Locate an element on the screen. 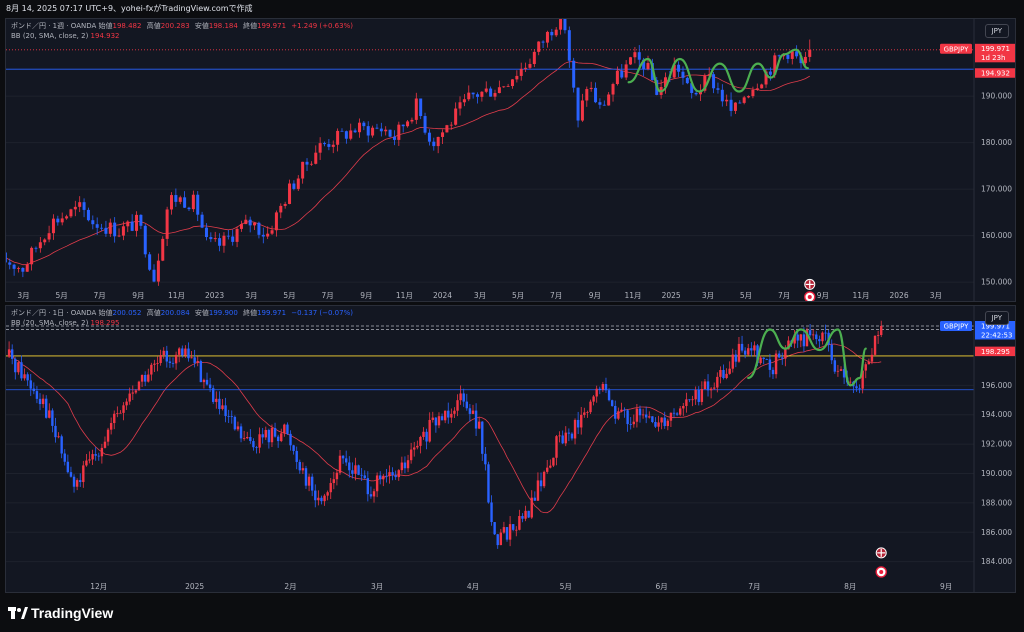  legend-low-label: 安値 is located at coordinates (201, 313).